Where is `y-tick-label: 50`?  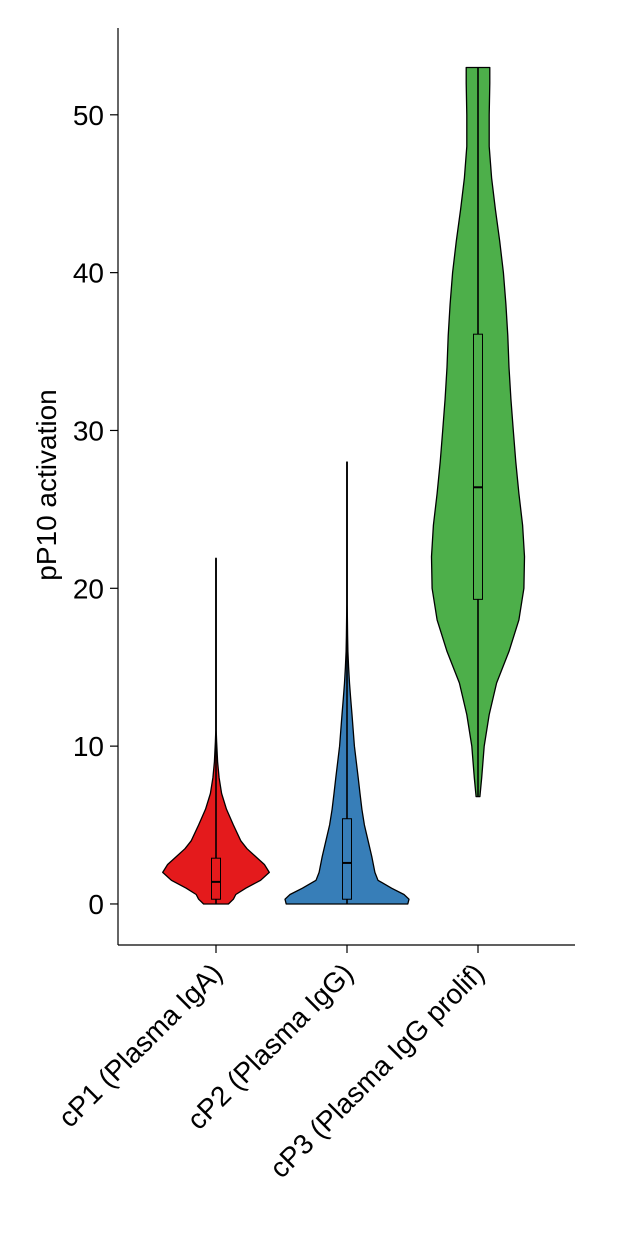
y-tick-label: 50 is located at coordinates (88, 115).